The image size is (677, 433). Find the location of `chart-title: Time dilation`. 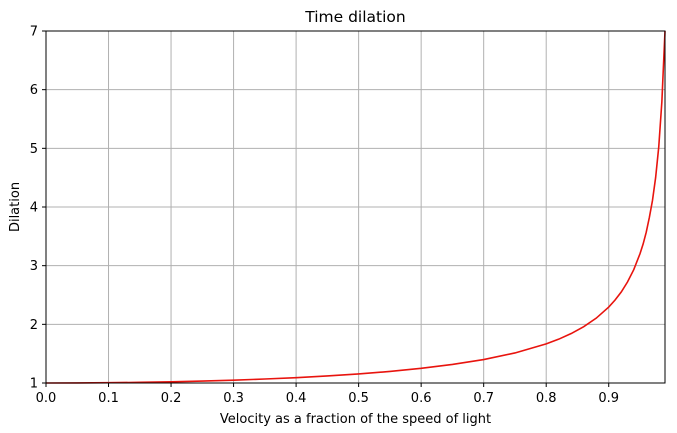

chart-title: Time dilation is located at coordinates (355, 17).